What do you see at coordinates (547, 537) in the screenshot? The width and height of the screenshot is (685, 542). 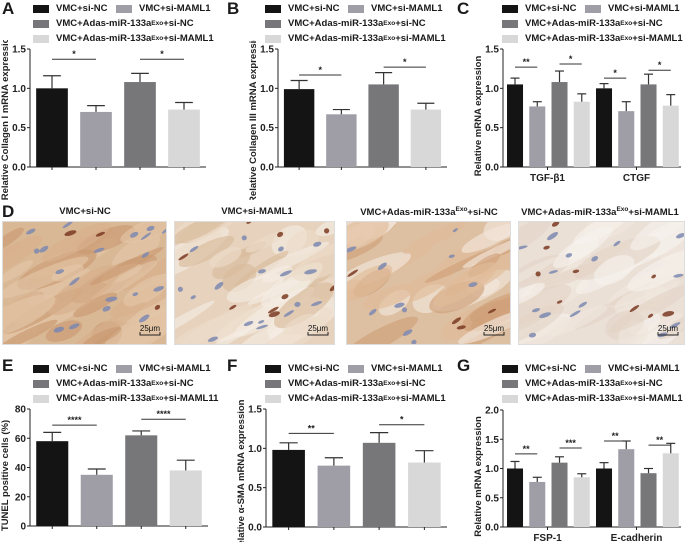 I see `svg-text: FSP-1` at bounding box center [547, 537].